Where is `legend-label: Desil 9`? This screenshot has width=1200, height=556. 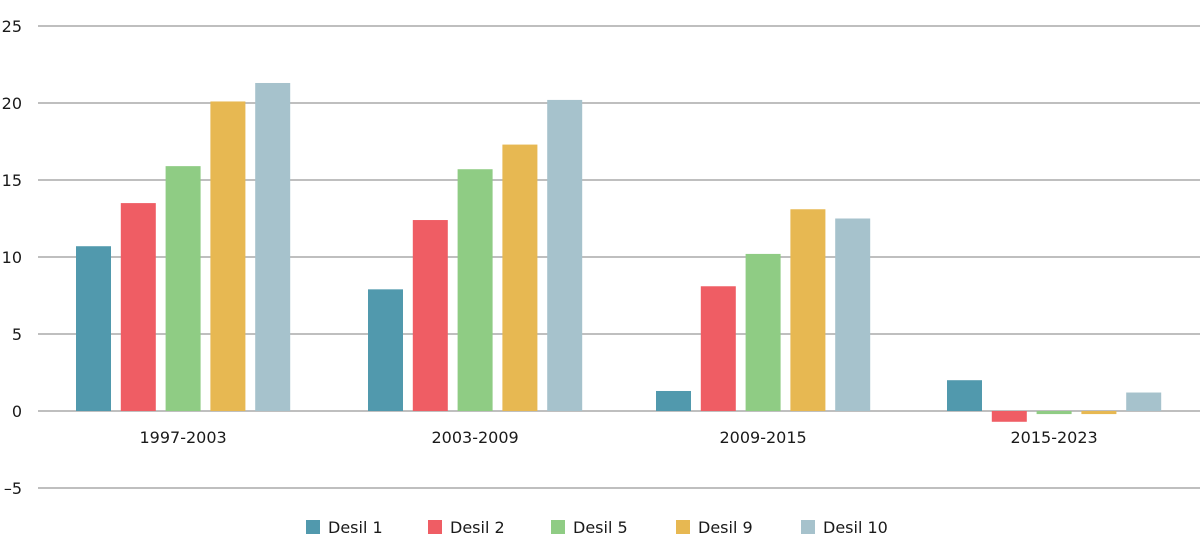 legend-label: Desil 9 is located at coordinates (725, 527).